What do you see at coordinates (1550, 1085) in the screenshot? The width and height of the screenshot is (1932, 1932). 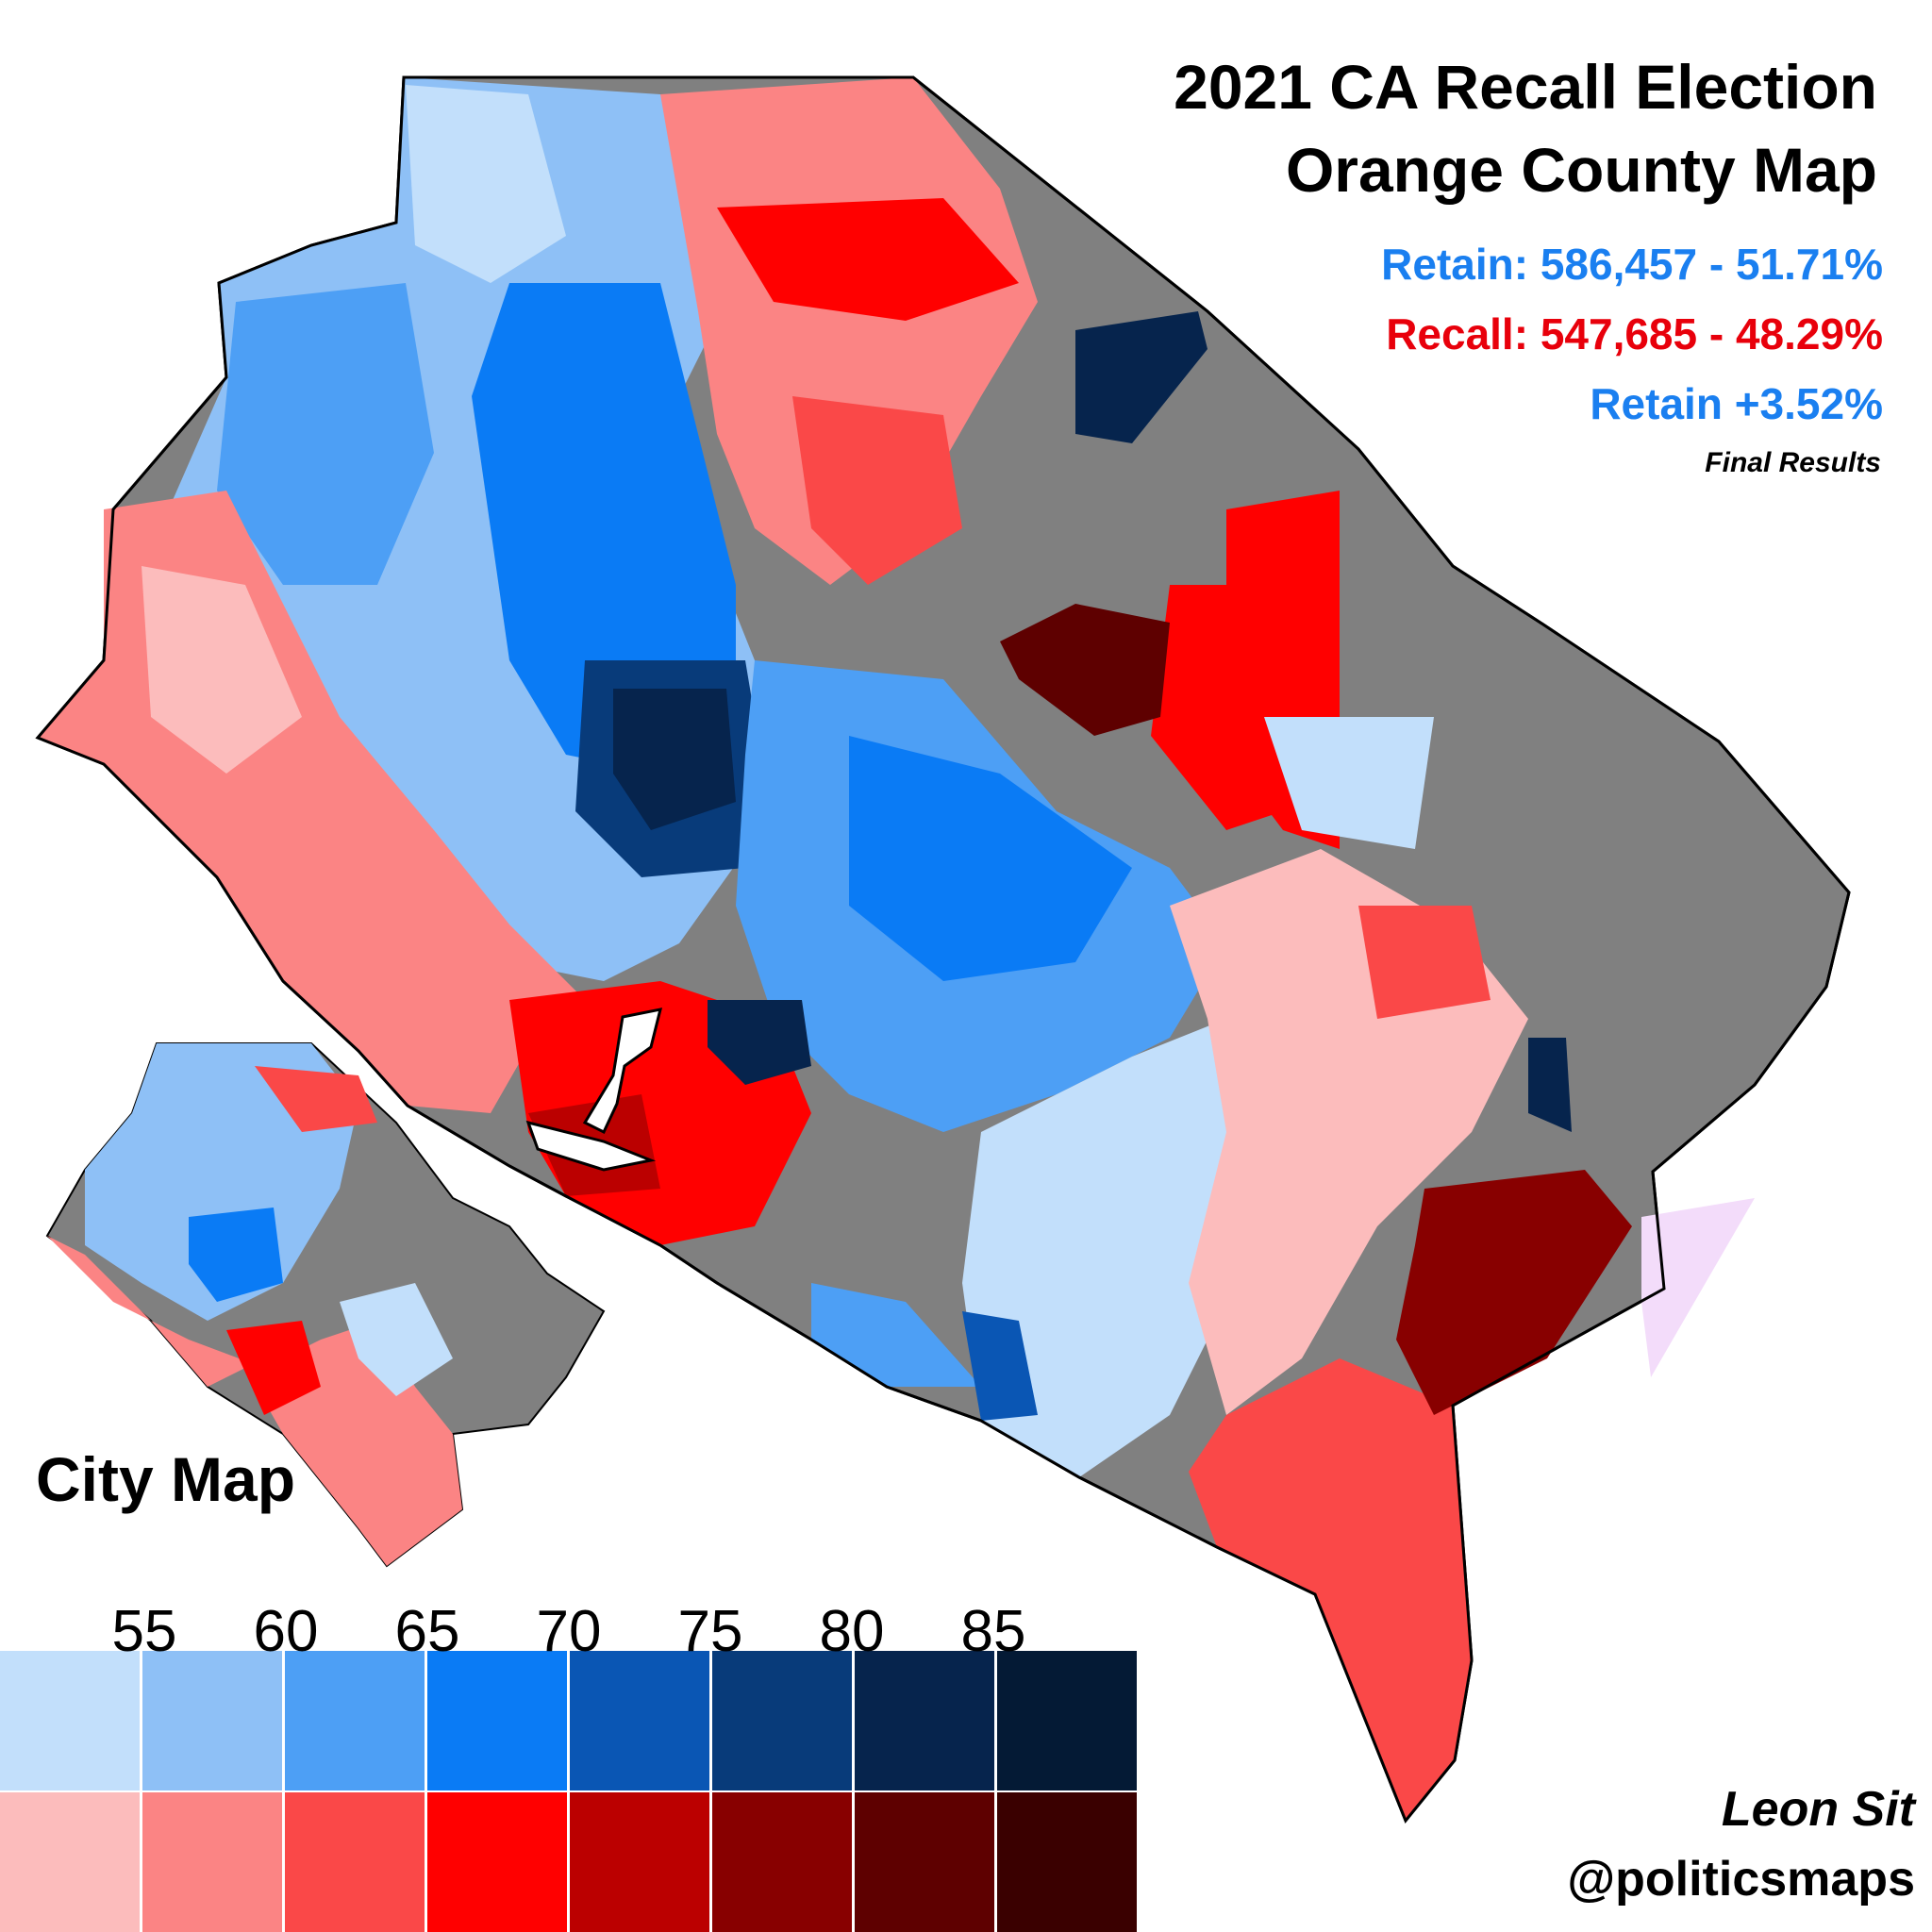 I see `region-east-navy-sliver` at bounding box center [1550, 1085].